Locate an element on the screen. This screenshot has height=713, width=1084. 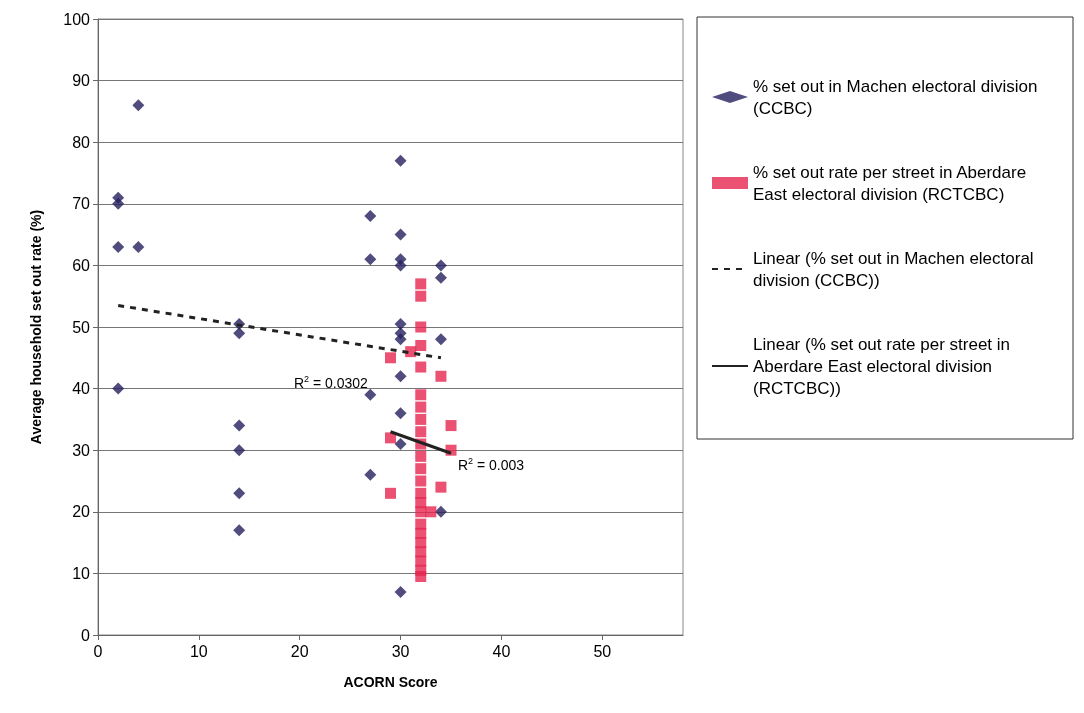
x-tick-label: 40 is located at coordinates (501, 651).